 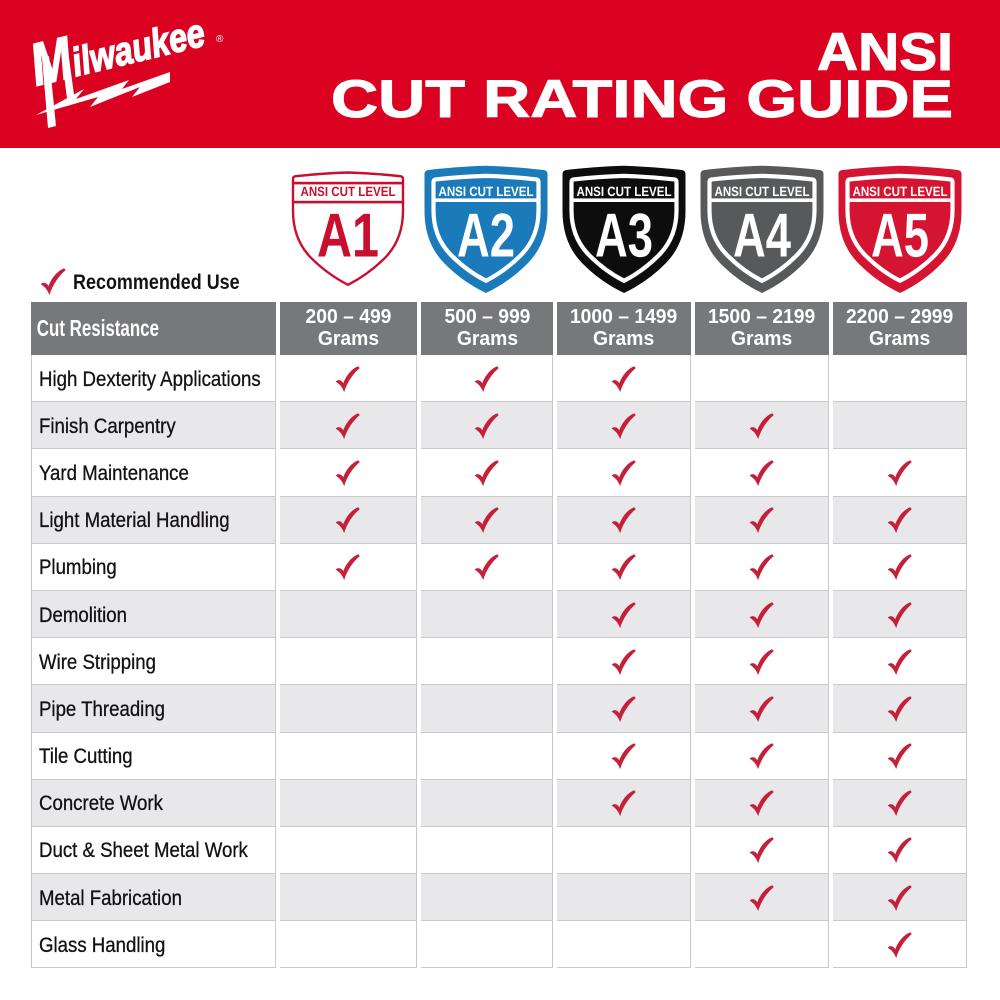 I want to click on svg-text: A5, so click(x=900, y=235).